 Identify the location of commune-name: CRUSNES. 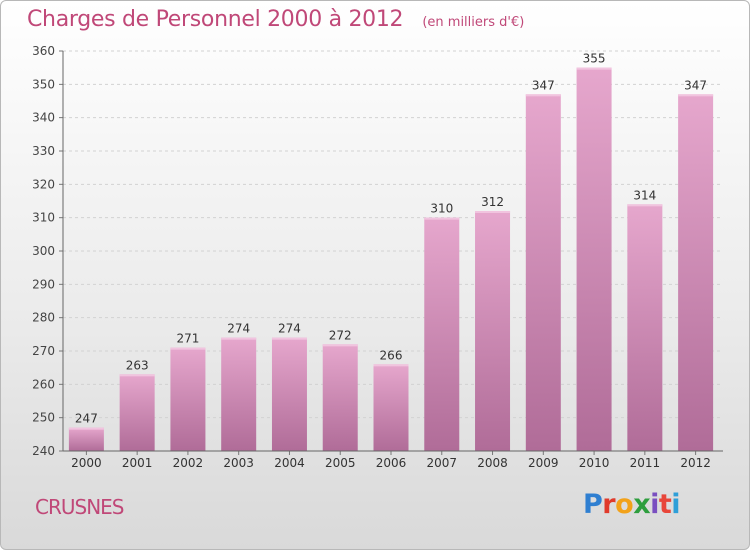
(79, 507).